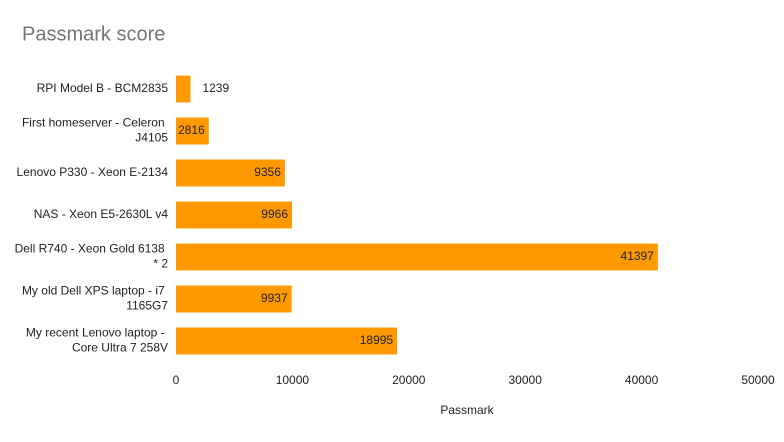 Image resolution: width=784 pixels, height=442 pixels. What do you see at coordinates (377, 340) in the screenshot?
I see `data-label: 18995` at bounding box center [377, 340].